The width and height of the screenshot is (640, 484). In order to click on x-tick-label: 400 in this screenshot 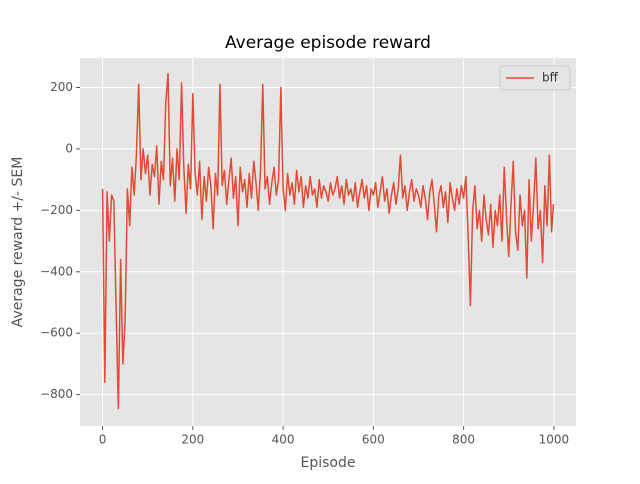, I will do `click(283, 440)`.